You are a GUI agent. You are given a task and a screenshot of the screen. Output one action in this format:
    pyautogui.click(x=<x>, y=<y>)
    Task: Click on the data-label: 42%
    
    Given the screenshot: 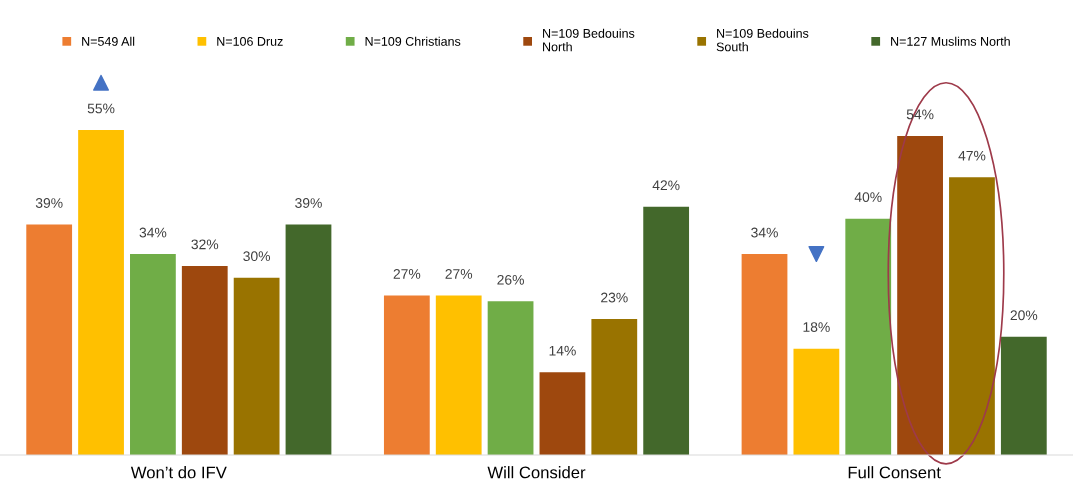 What is the action you would take?
    pyautogui.click(x=666, y=185)
    